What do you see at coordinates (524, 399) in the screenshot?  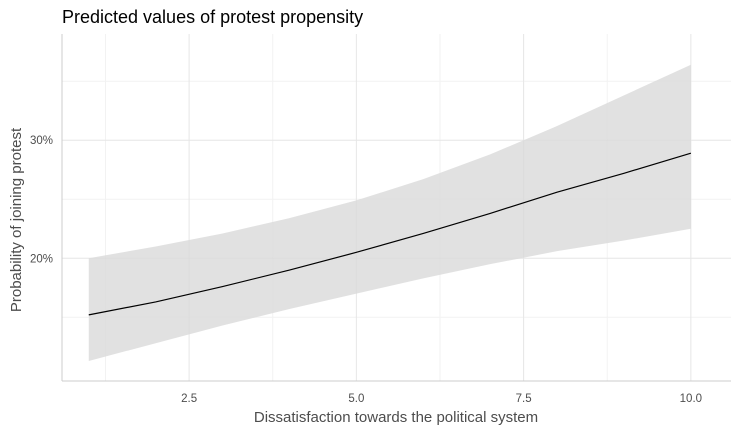 I see `x-tick-label: 7.5` at bounding box center [524, 399].